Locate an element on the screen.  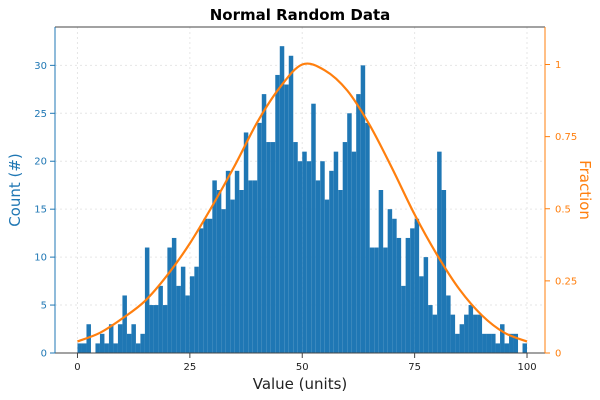
y-tick-label-left: 25 is located at coordinates (40, 114).